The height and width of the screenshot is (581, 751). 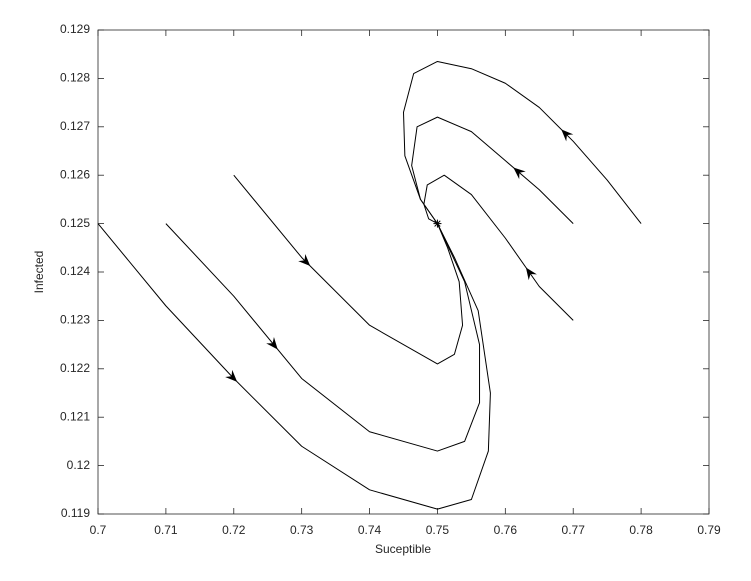 What do you see at coordinates (438, 530) in the screenshot?
I see `x-tick-label: 0.75` at bounding box center [438, 530].